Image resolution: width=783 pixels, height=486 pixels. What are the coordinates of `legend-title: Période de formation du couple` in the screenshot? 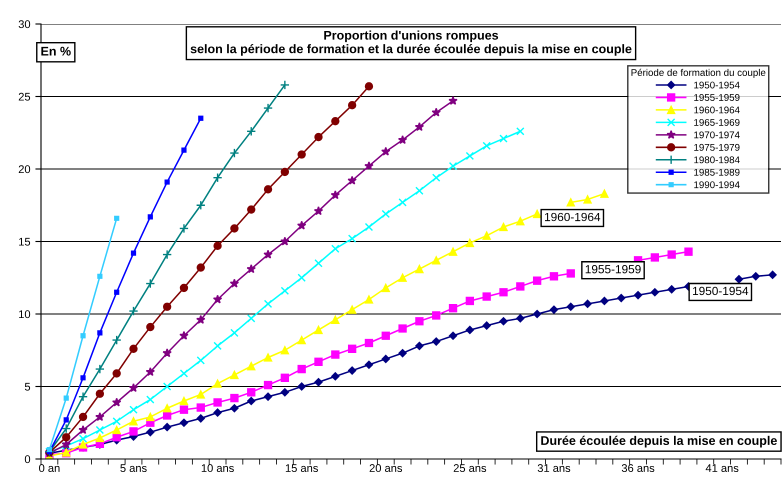 It's located at (699, 73).